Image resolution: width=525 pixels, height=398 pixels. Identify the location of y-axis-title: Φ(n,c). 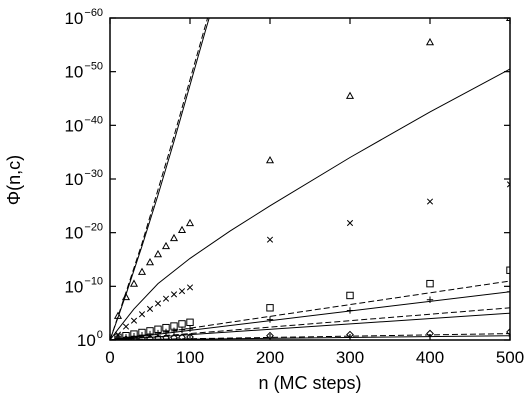
(14, 180).